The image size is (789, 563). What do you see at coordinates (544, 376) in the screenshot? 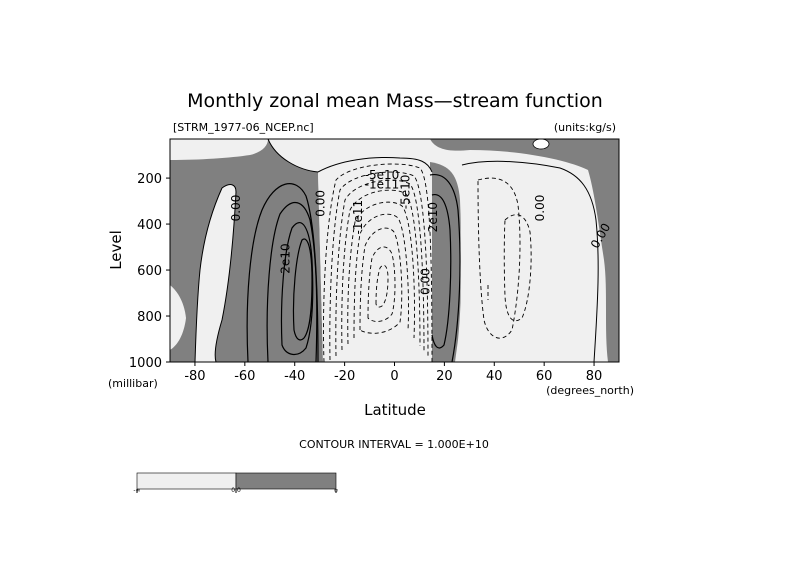
I see `x-tick-label: 60` at bounding box center [544, 376].